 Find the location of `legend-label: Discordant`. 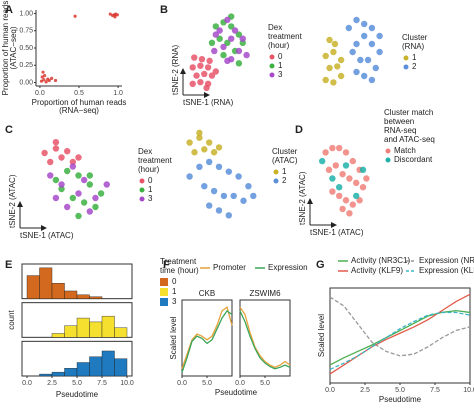

legend-label: Discordant is located at coordinates (413, 159).